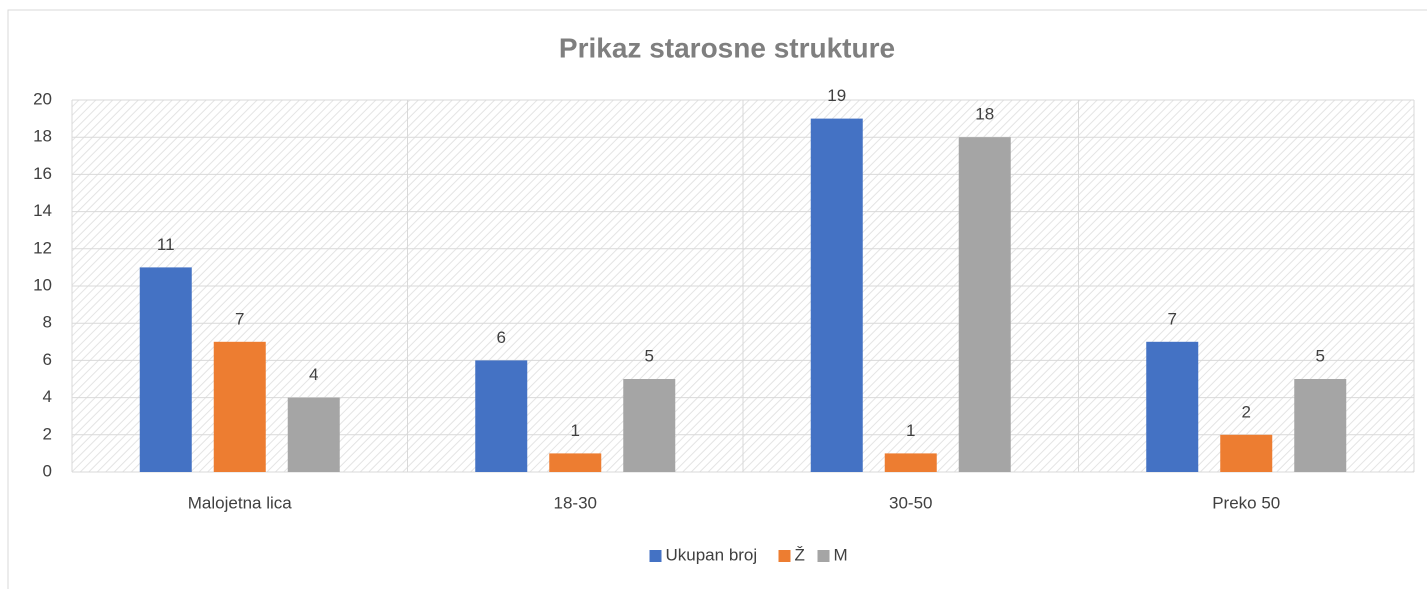 This screenshot has width=1427, height=589. I want to click on legend-label: Ukupan broj, so click(712, 554).